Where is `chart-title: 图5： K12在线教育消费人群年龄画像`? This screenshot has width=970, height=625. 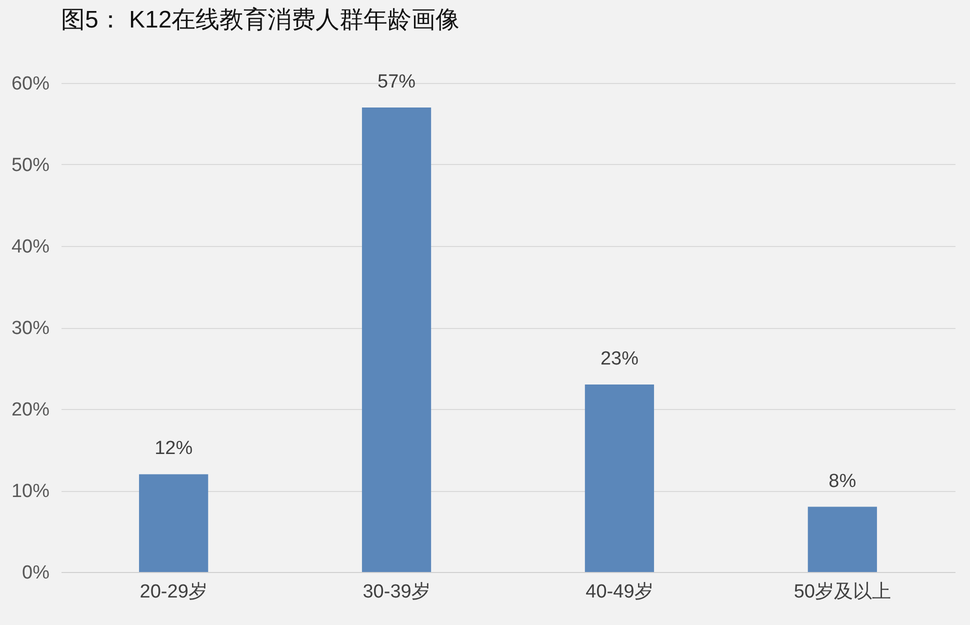
chart-title: 图5： K12在线教育消费人群年龄画像 is located at coordinates (260, 20).